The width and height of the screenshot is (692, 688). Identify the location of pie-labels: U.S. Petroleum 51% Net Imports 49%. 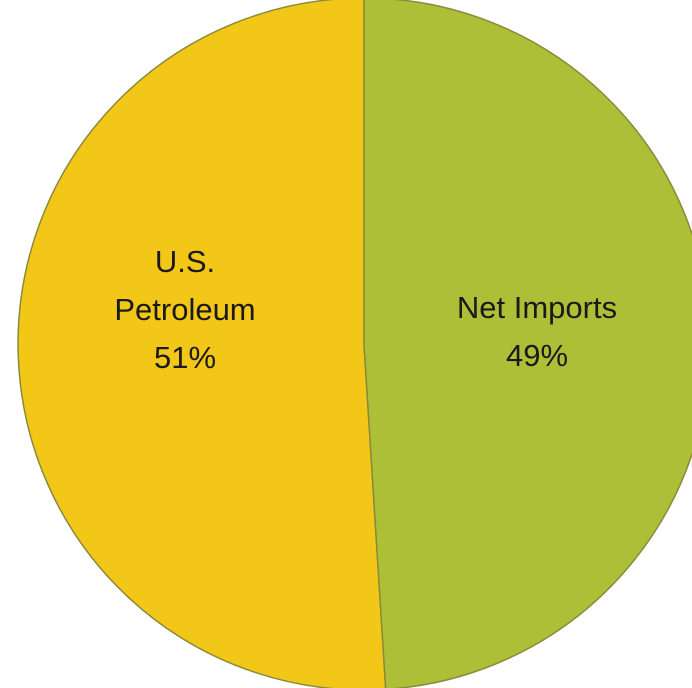
(365, 309).